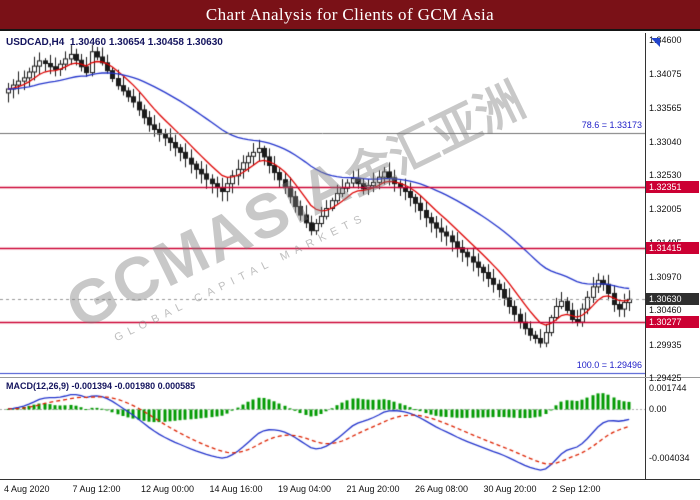 This screenshot has width=700, height=500. What do you see at coordinates (665, 378) in the screenshot?
I see `price-axis-tick: 1.29425` at bounding box center [665, 378].